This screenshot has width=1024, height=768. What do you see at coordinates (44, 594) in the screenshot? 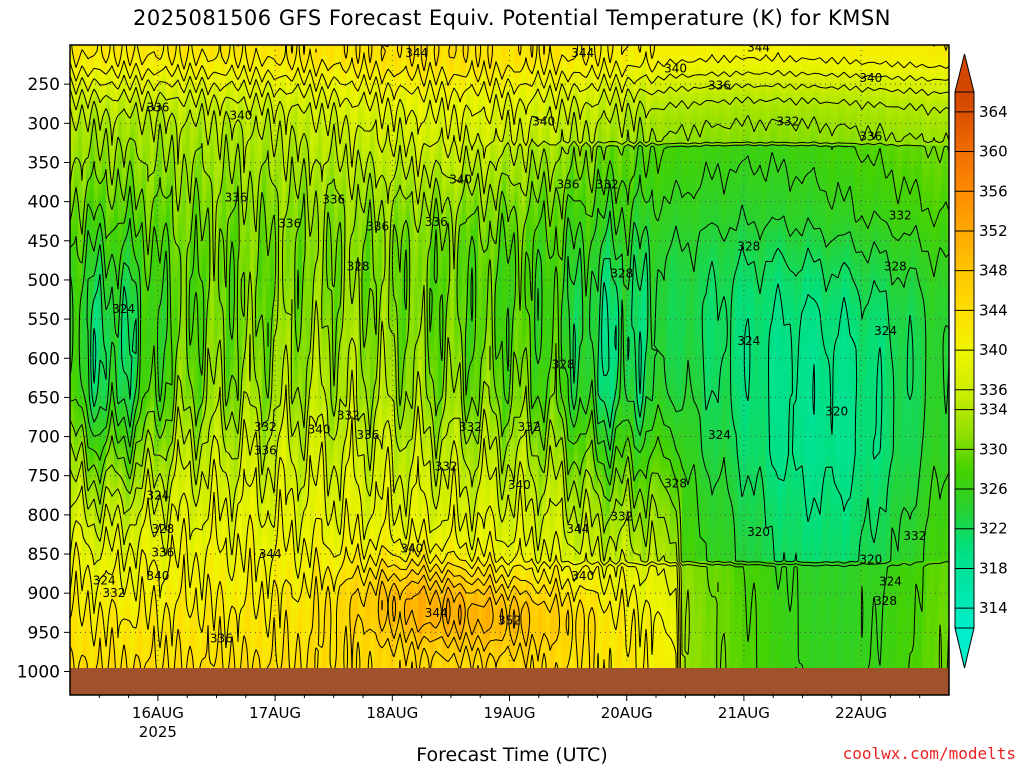
I see `y-tick-label: 900` at bounding box center [44, 594].